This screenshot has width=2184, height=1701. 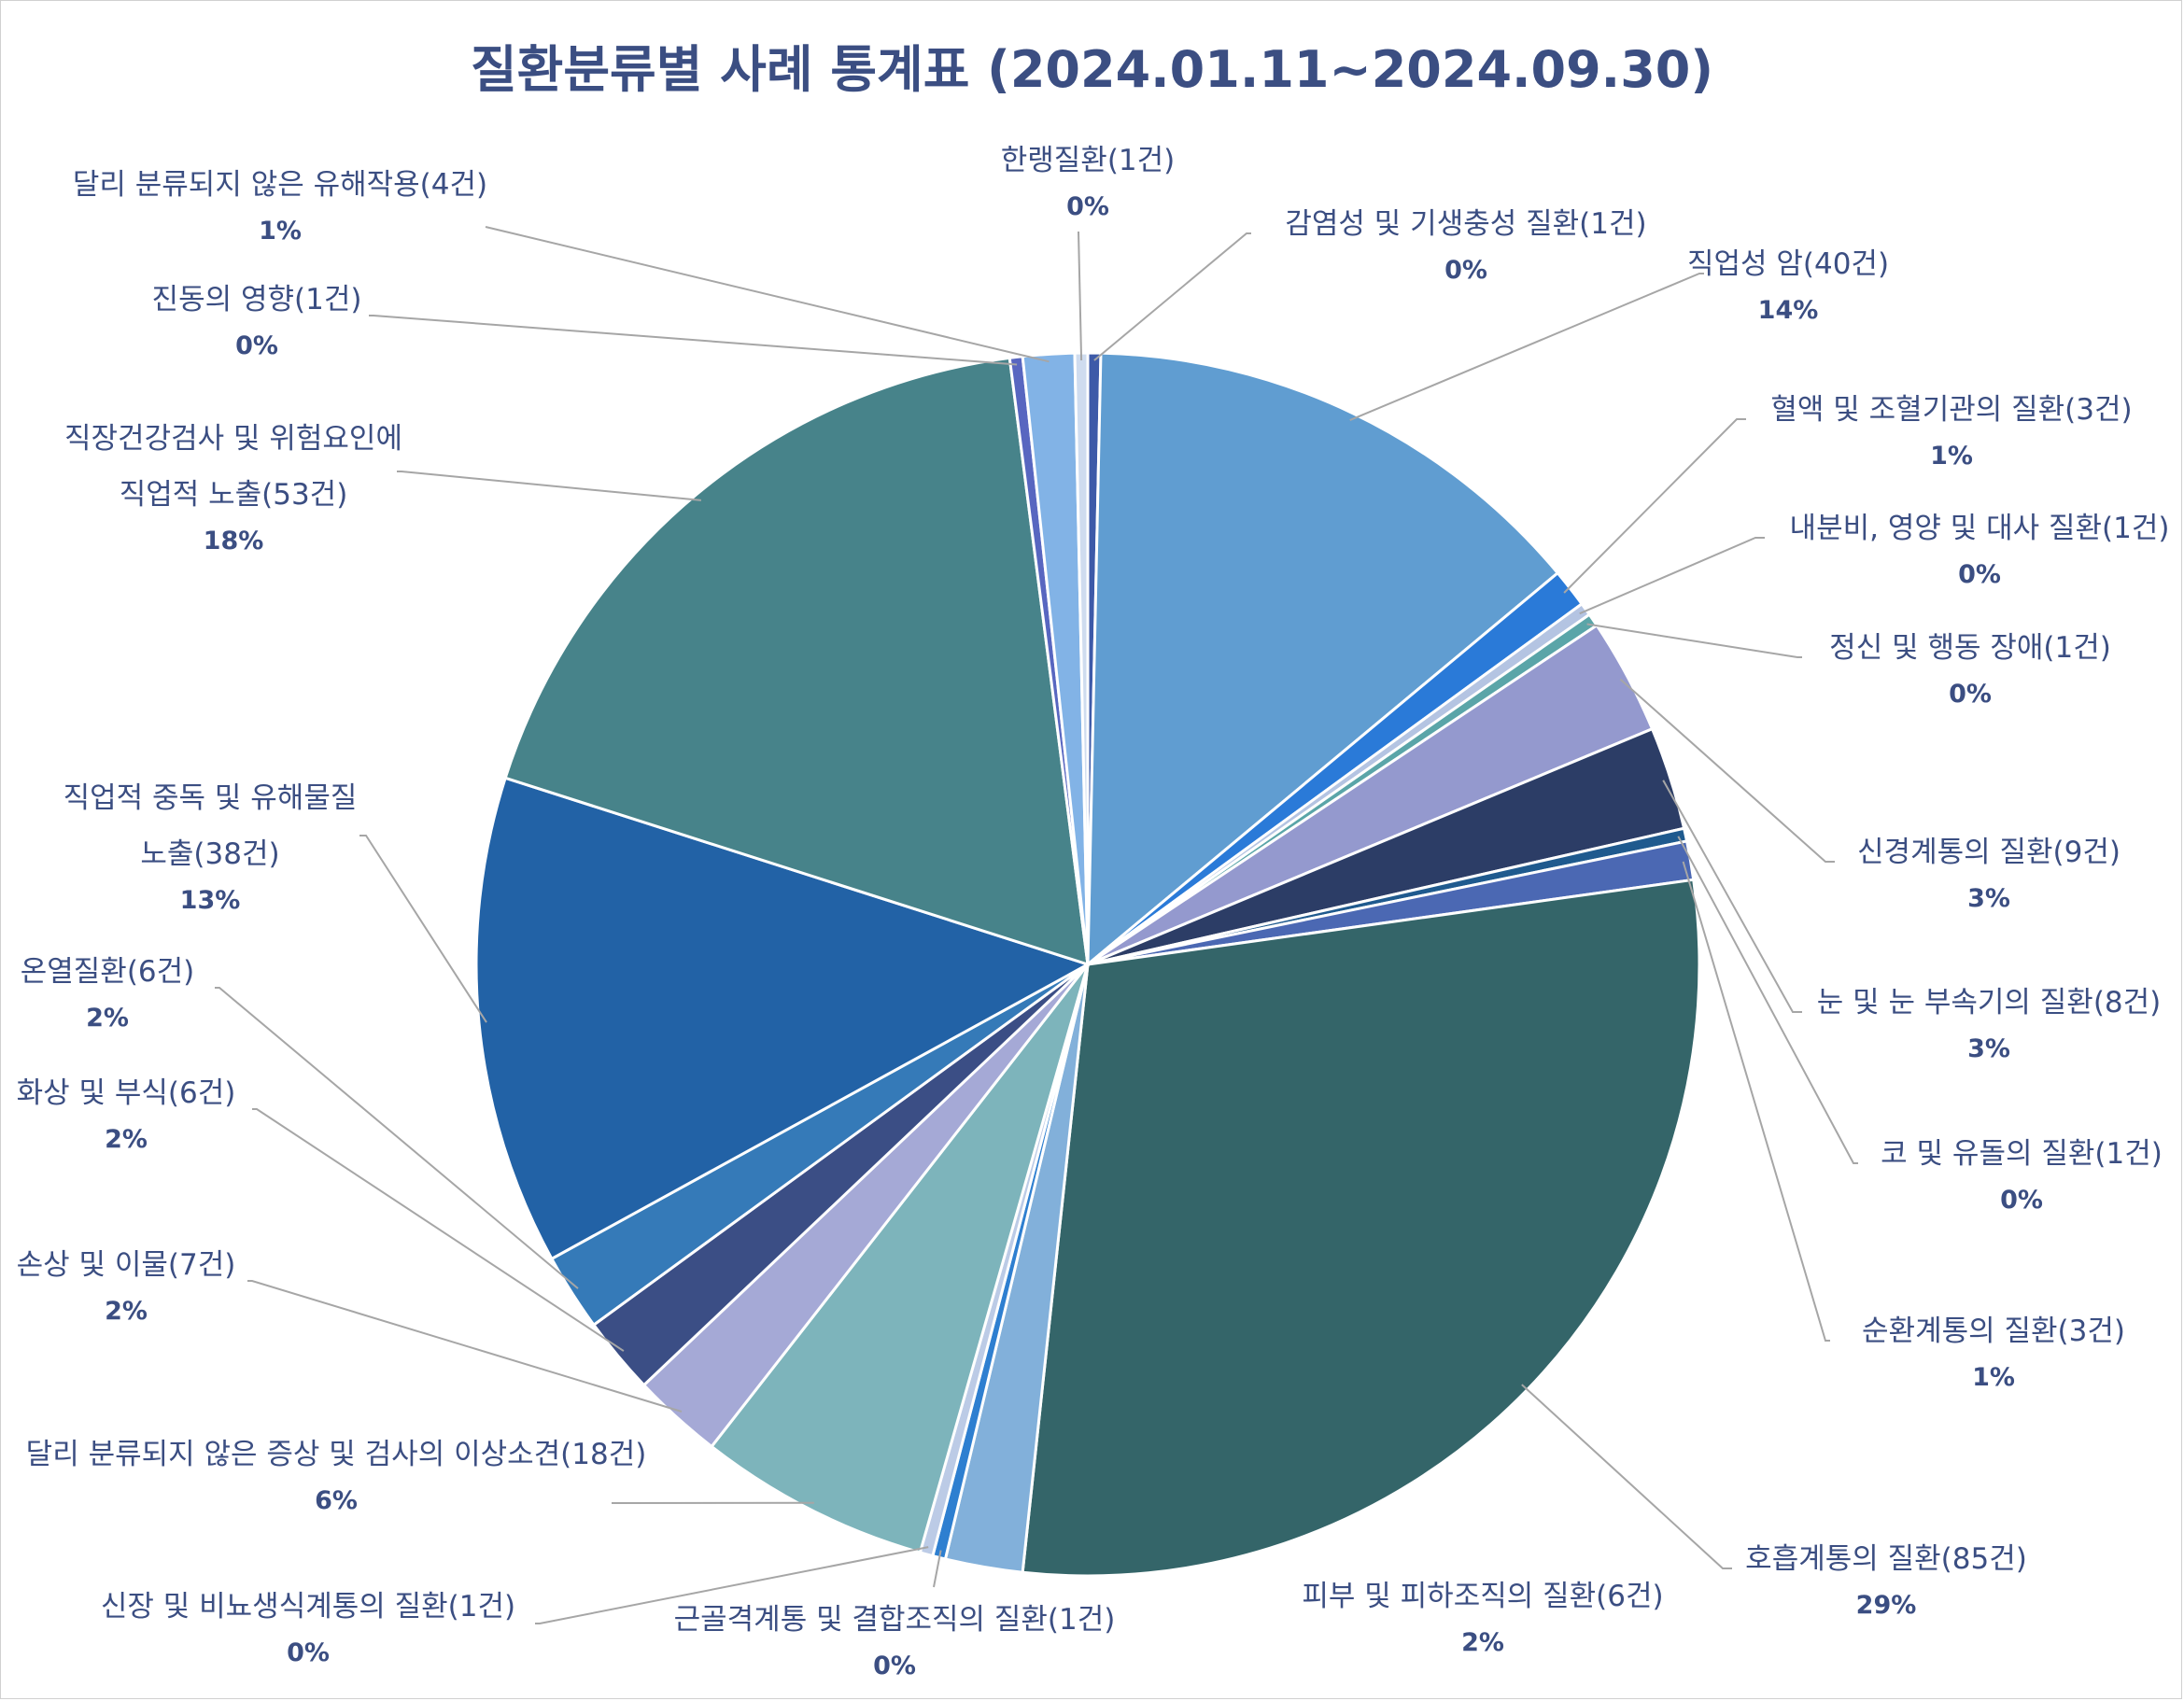 I want to click on slice-label-4: 정신 및 행동 장애(1건), so click(x=1970, y=648).